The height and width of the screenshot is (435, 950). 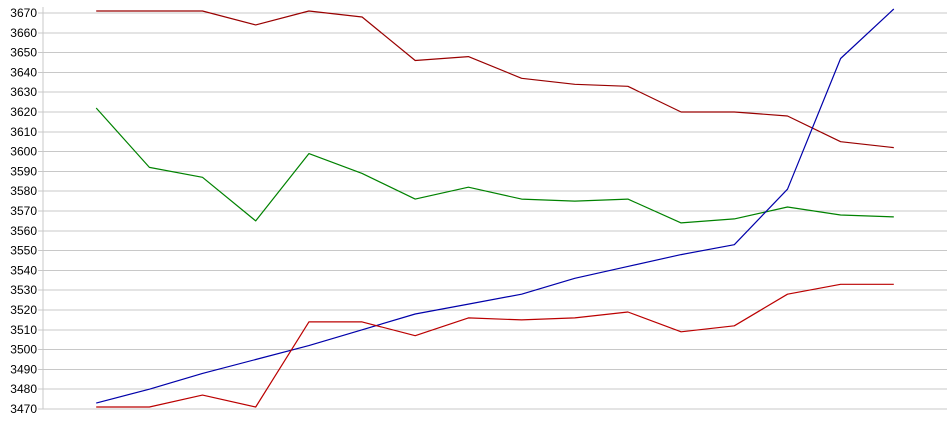 What do you see at coordinates (23, 53) in the screenshot?
I see `y-axis-tick-label-3650: 3650` at bounding box center [23, 53].